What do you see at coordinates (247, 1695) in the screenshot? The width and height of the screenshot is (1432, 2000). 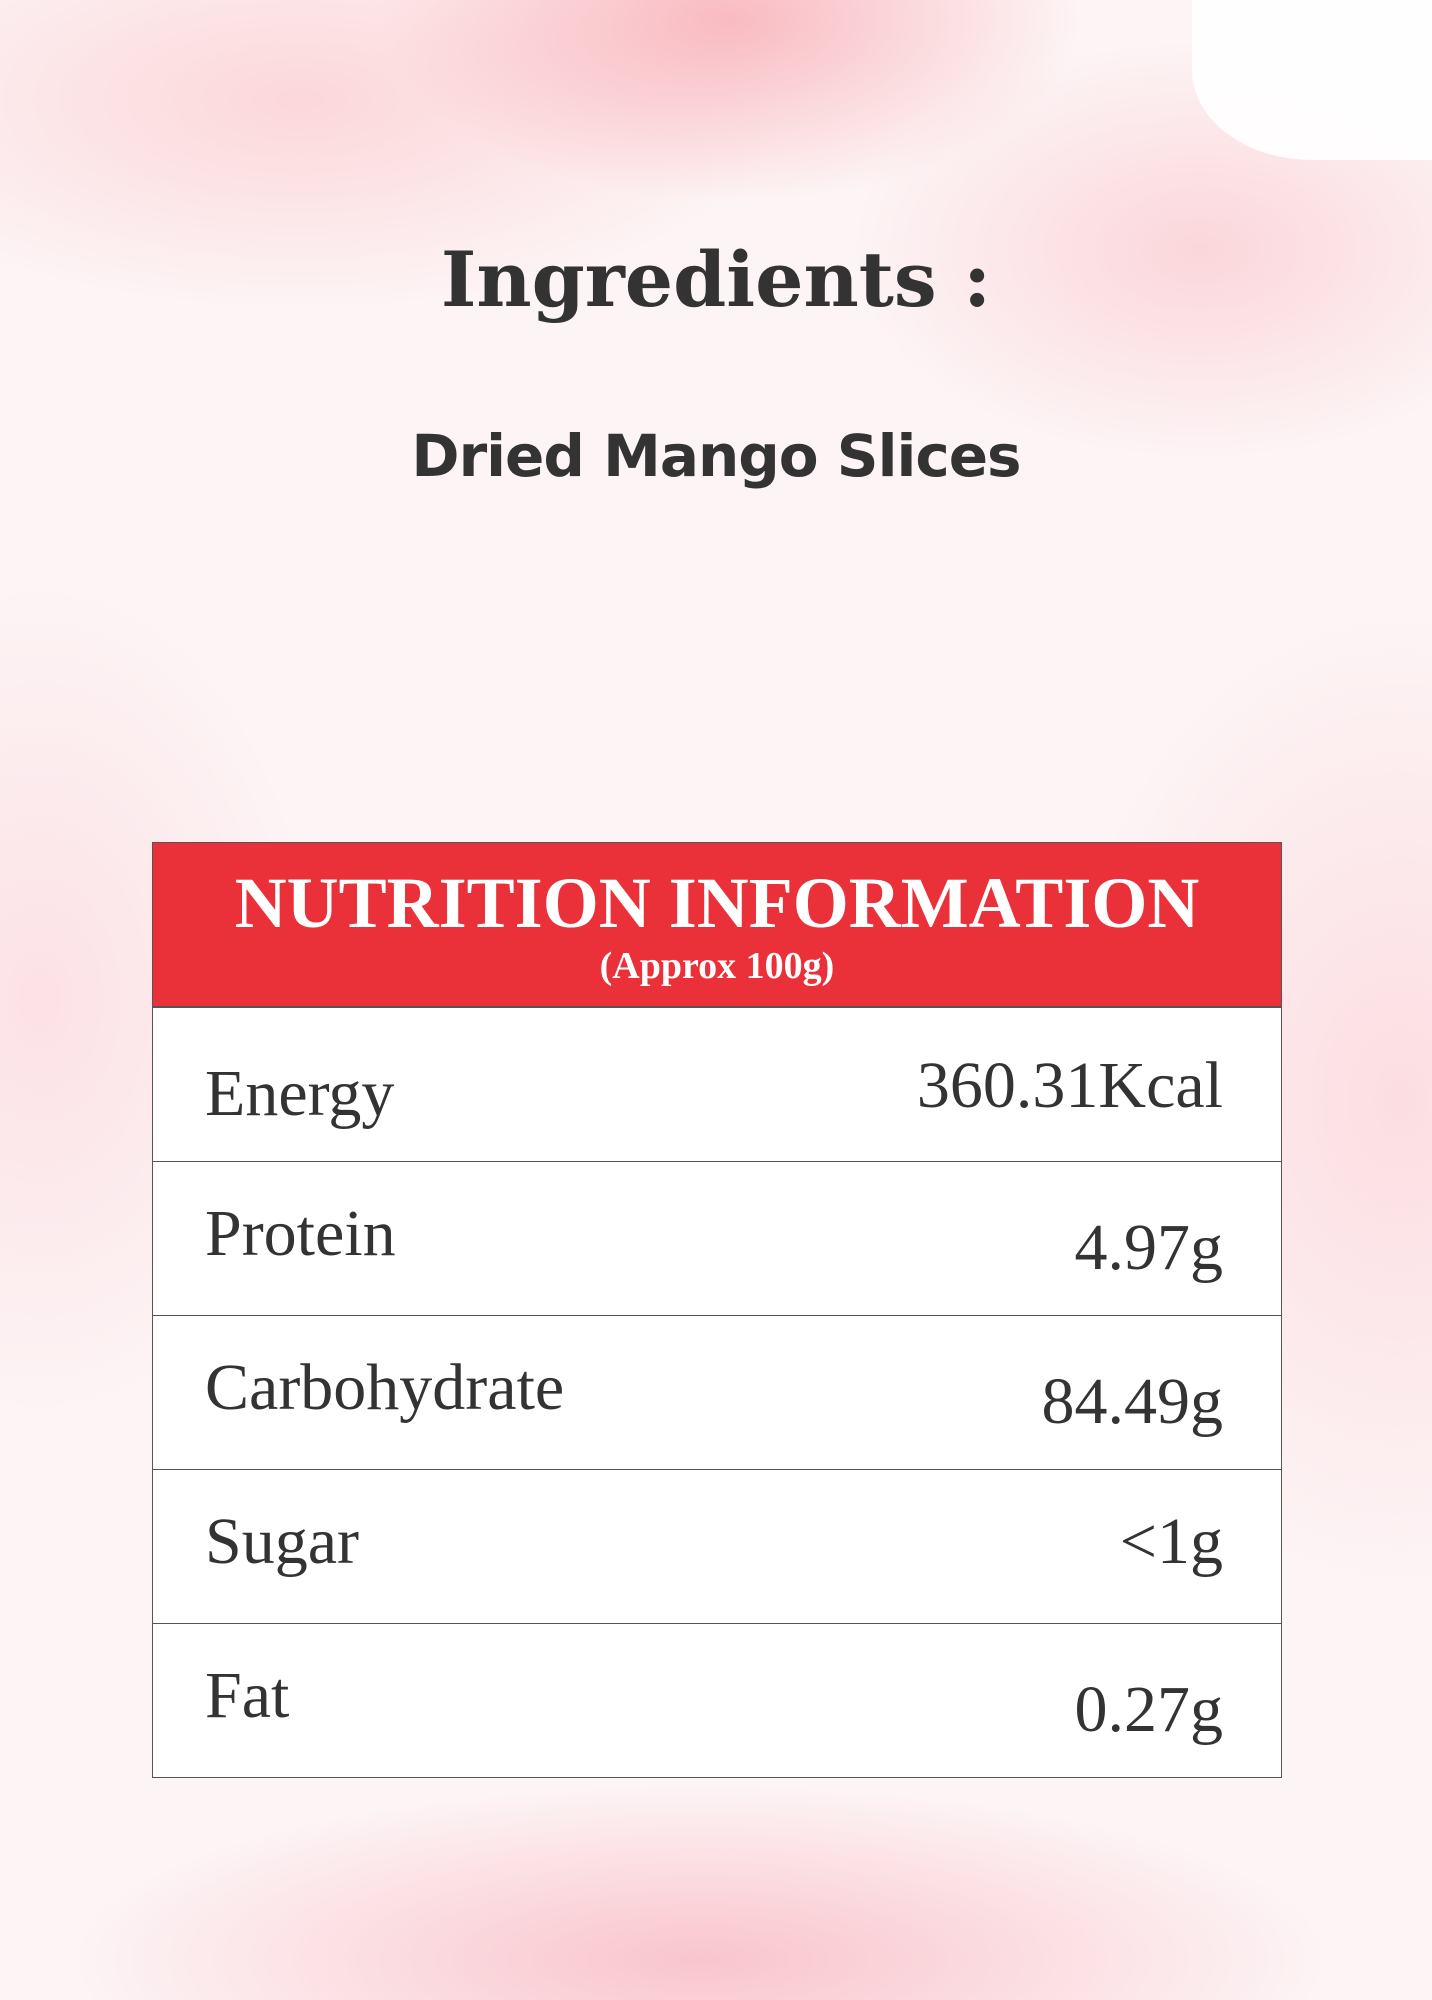 I see `row-label: Fat` at bounding box center [247, 1695].